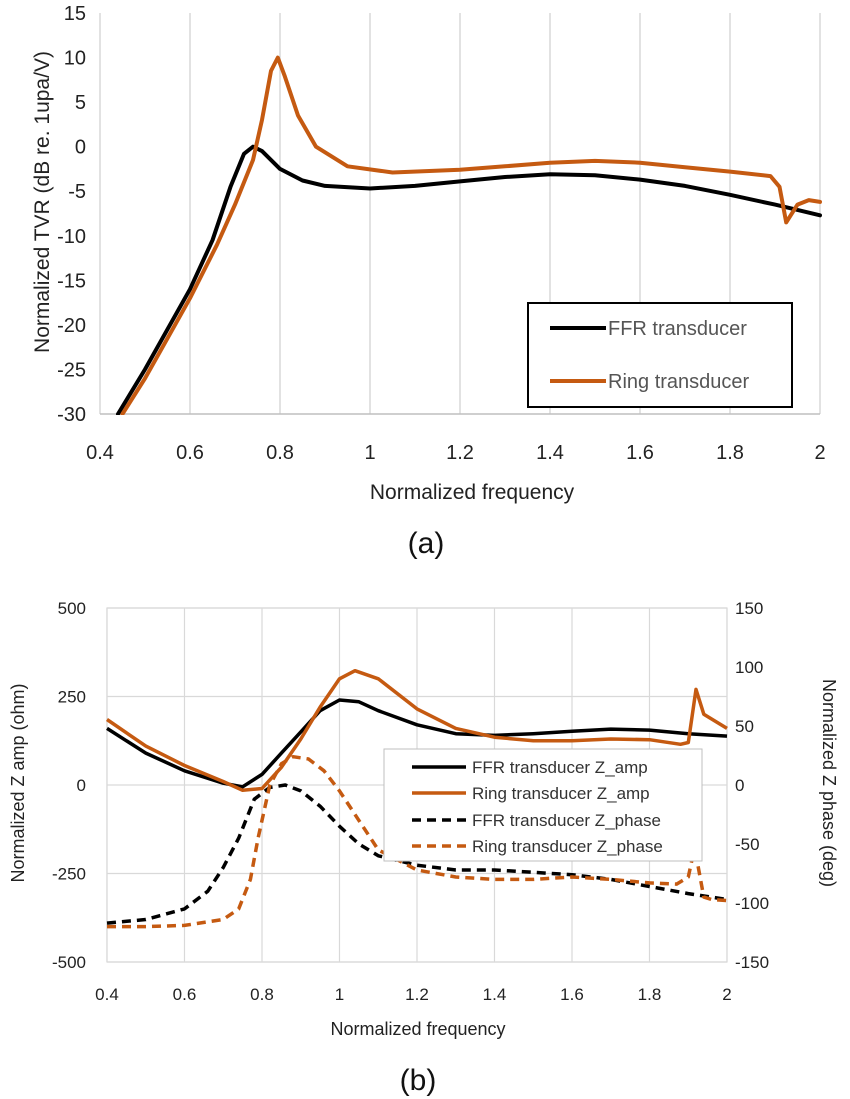 This screenshot has width=850, height=1099. I want to click on chart-b-x-tick-label: 1.8, so click(650, 994).